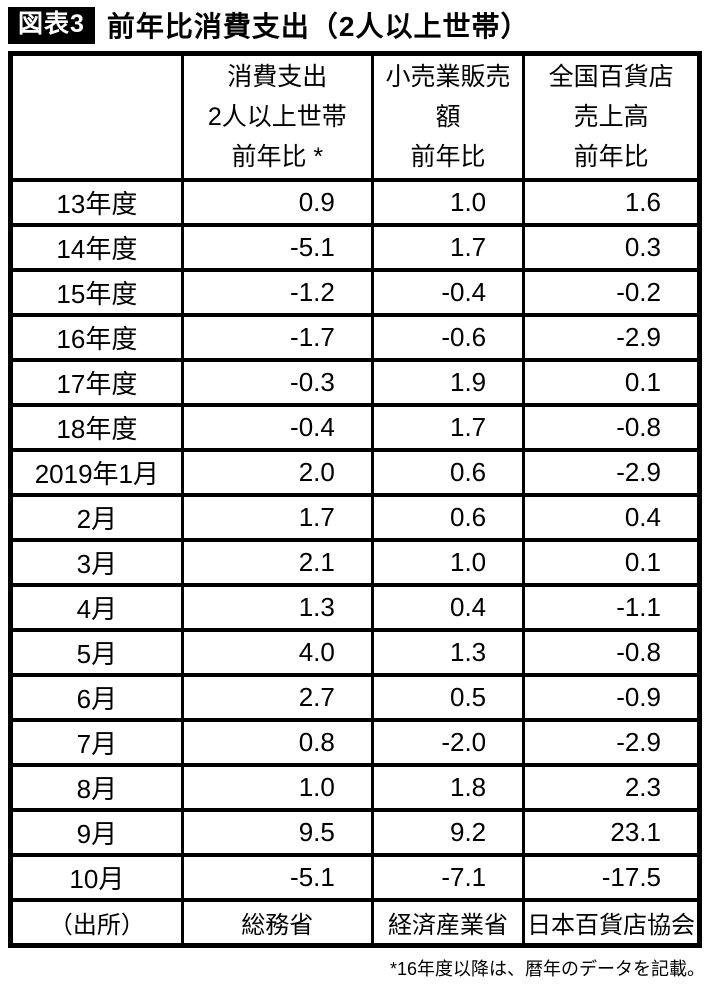  Describe the element at coordinates (277, 472) in the screenshot. I see `value-cell: 2.0` at that location.